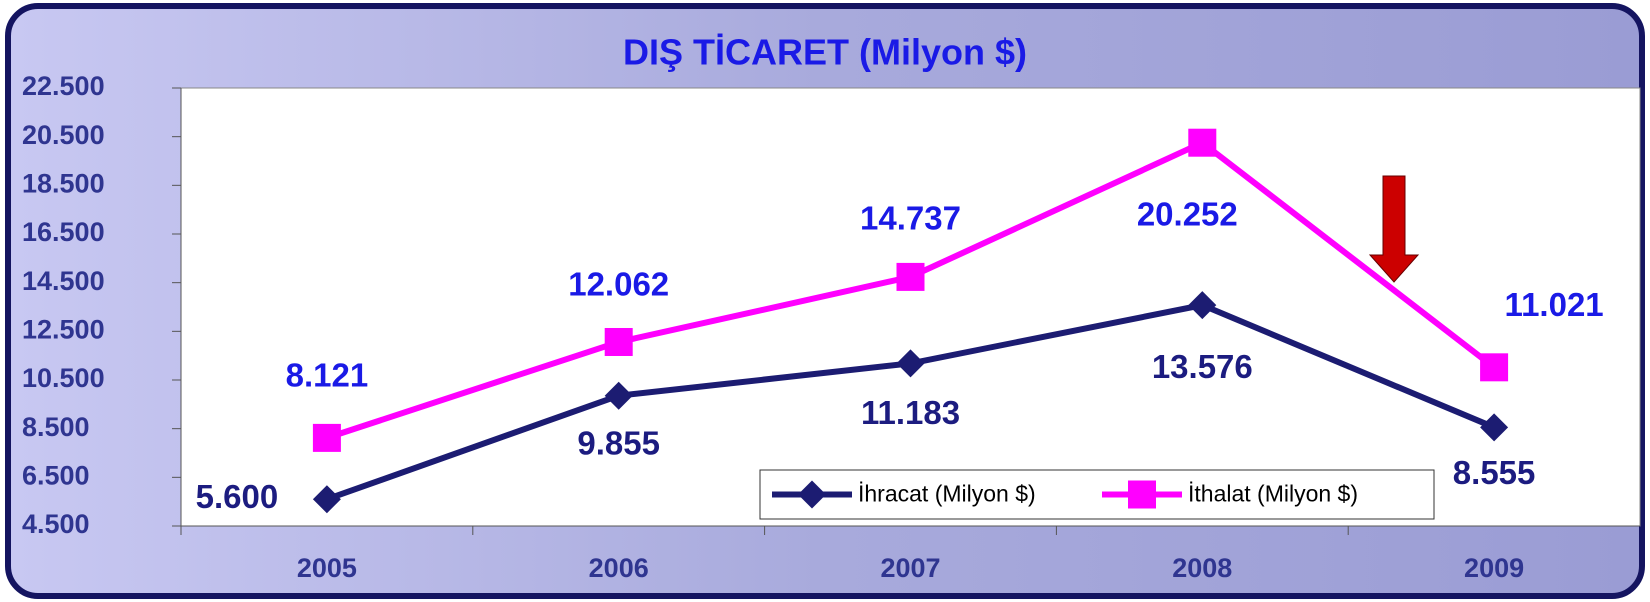 The width and height of the screenshot is (1650, 602). Describe the element at coordinates (947, 494) in the screenshot. I see `legend-label: İhracat (Milyon $)` at that location.